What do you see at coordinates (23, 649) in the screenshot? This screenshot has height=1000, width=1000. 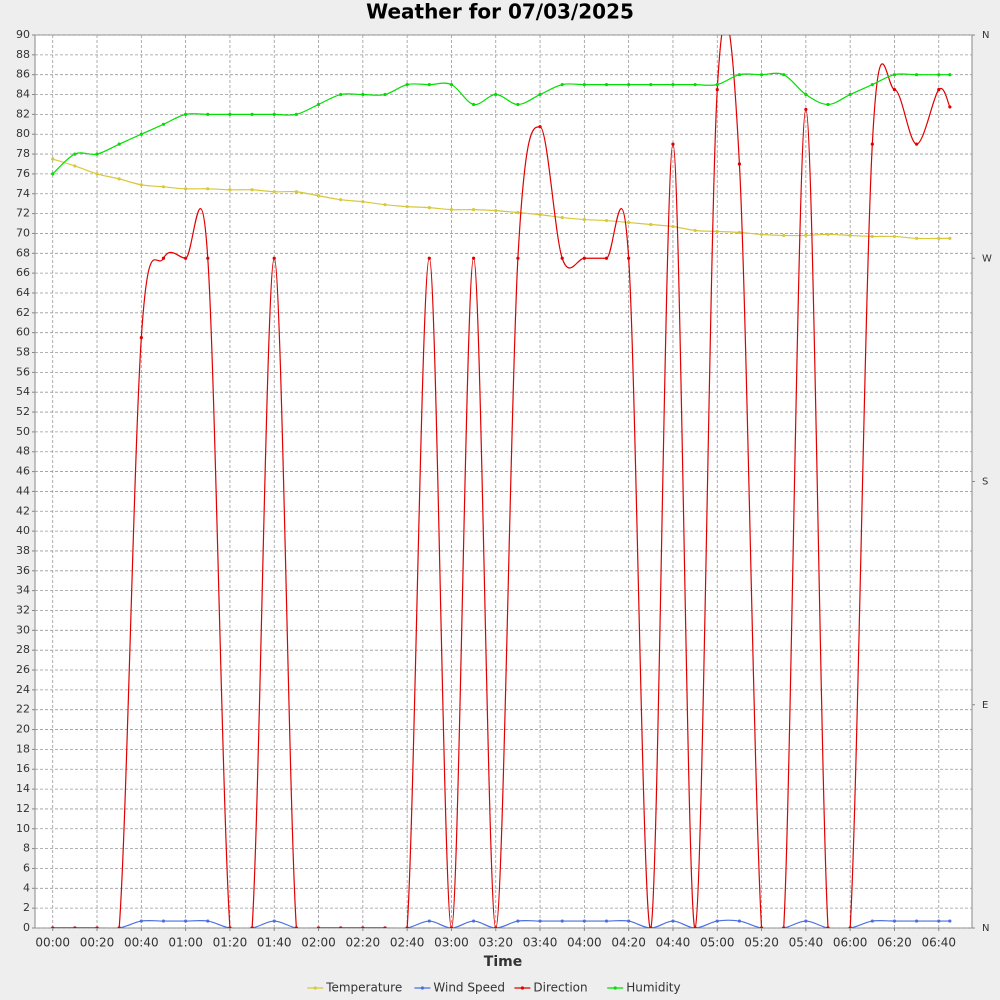 I see `y-tick-label: 28` at bounding box center [23, 649].